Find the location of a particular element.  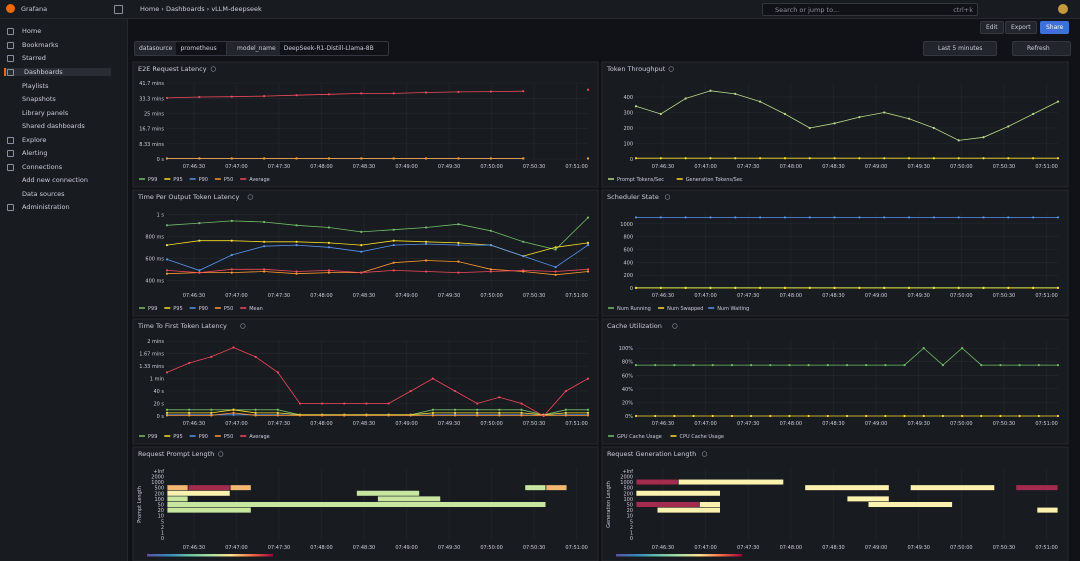

y-tick-label: +Inf is located at coordinates (158, 472).